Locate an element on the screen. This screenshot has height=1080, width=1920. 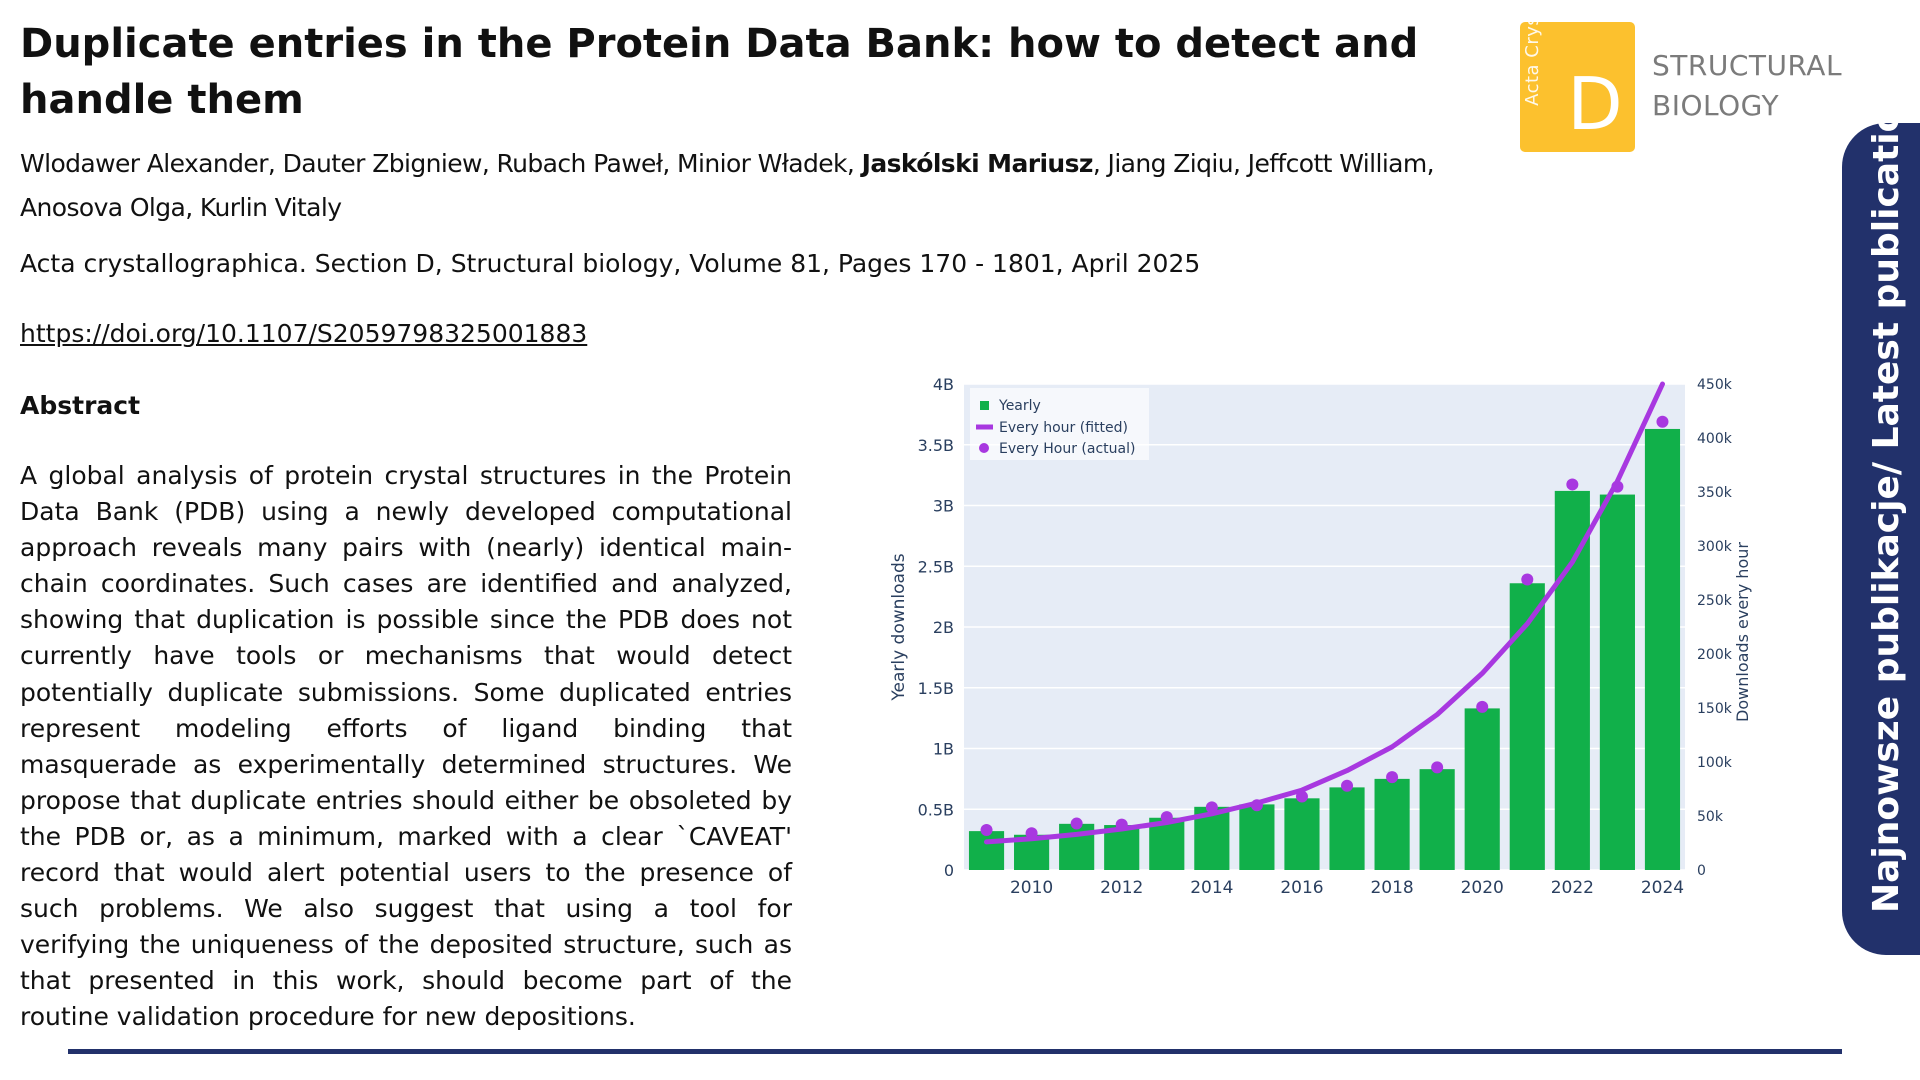
y2-tick-label: 100k is located at coordinates (1715, 763).